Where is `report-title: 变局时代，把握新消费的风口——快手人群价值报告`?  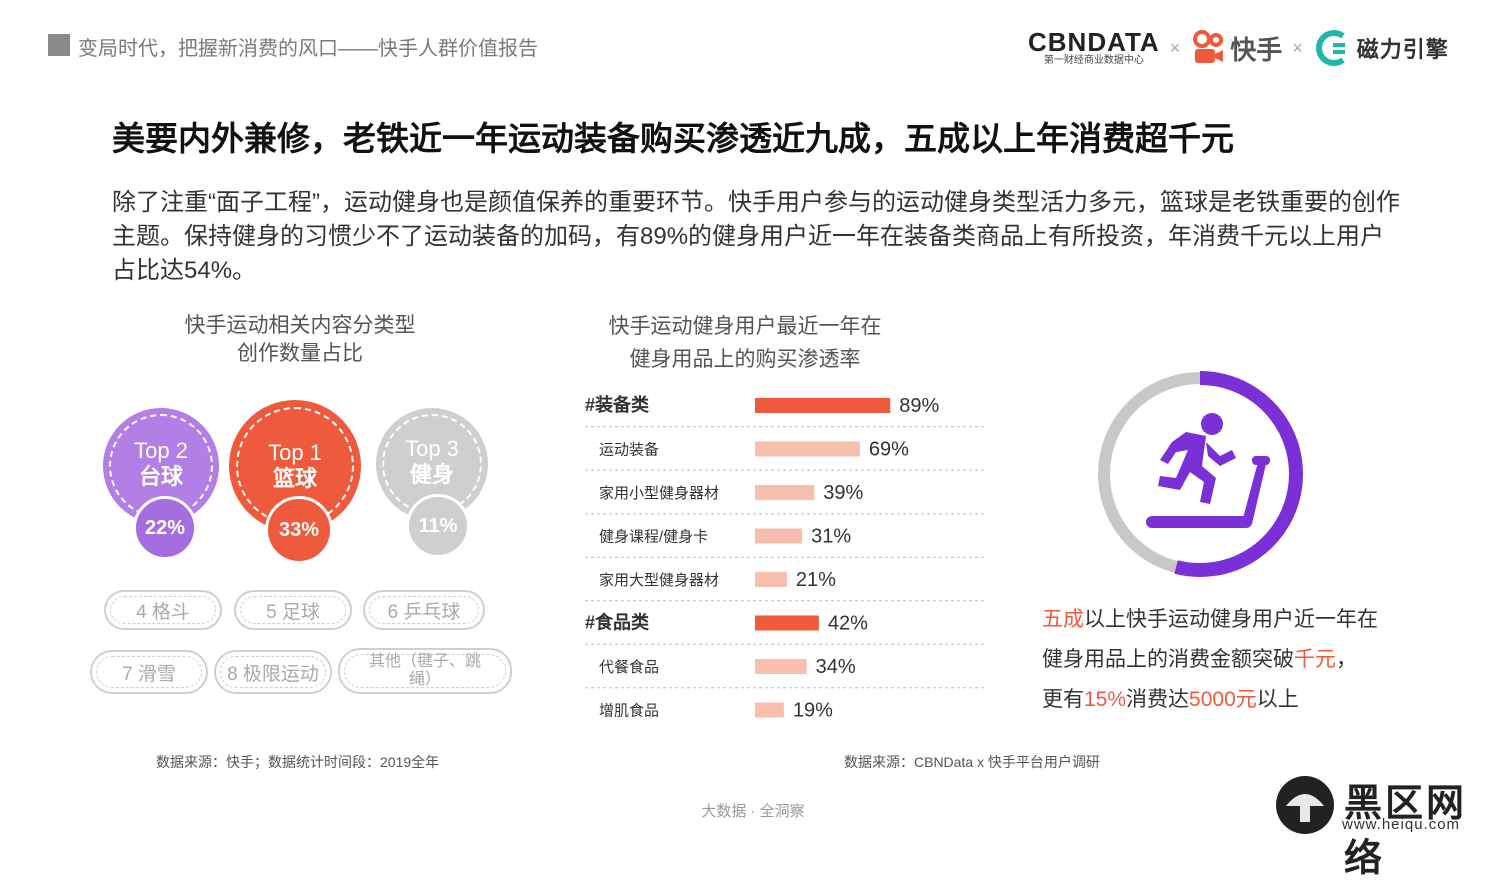
report-title: 变局时代，把握新消费的风口——快手人群价值报告 is located at coordinates (308, 49).